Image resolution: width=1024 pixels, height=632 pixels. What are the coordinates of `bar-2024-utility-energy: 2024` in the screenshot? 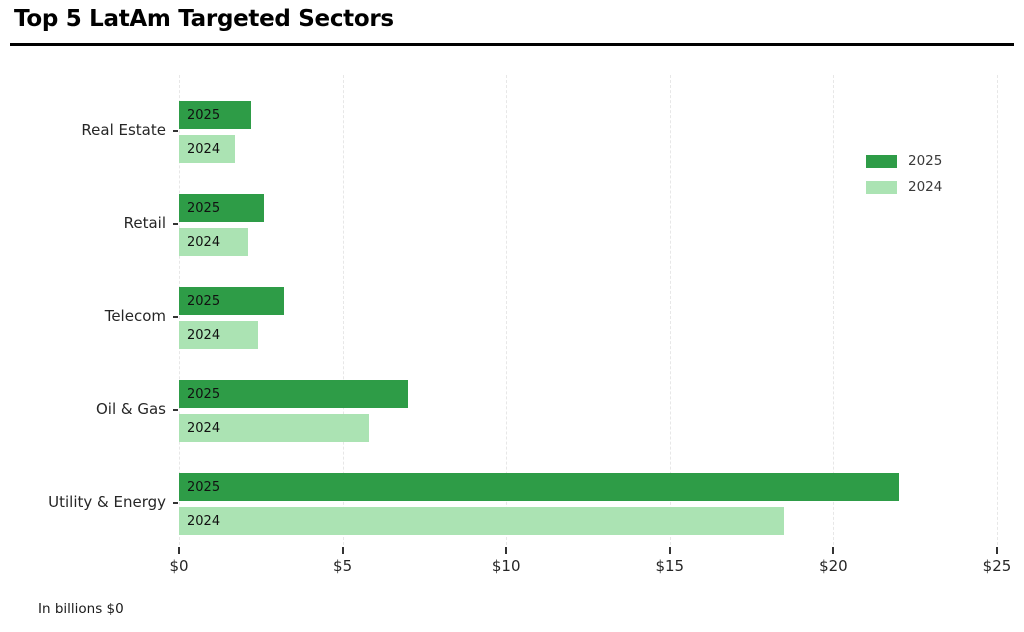 It's located at (482, 521).